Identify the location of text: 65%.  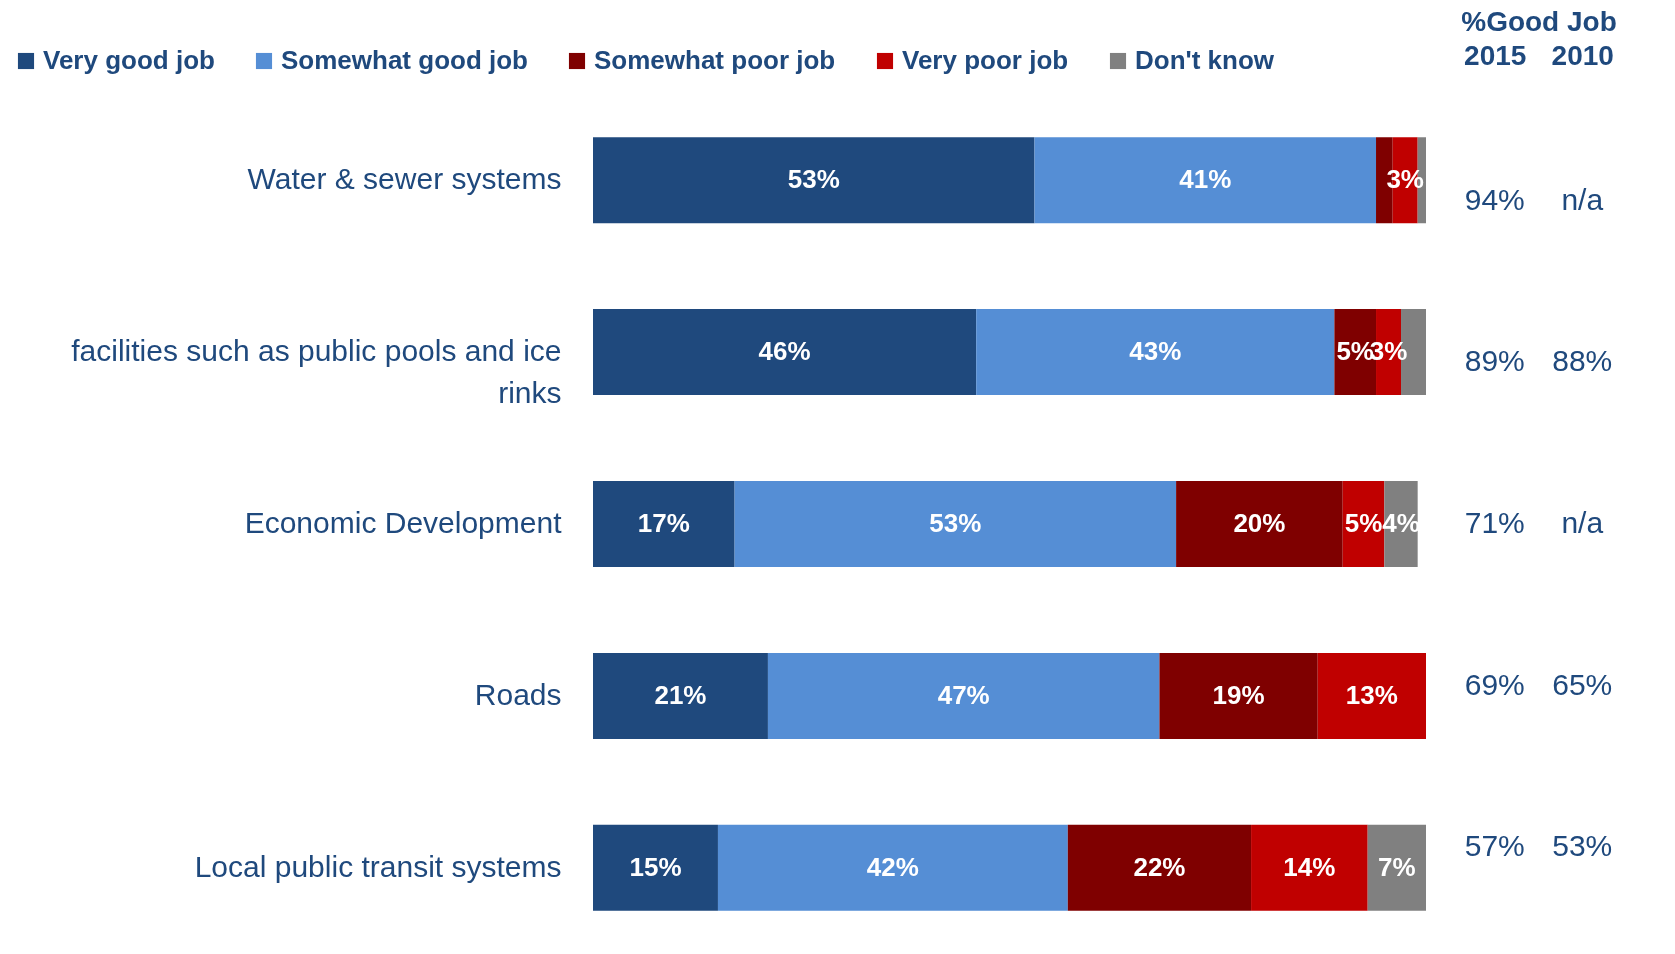
(1582, 684).